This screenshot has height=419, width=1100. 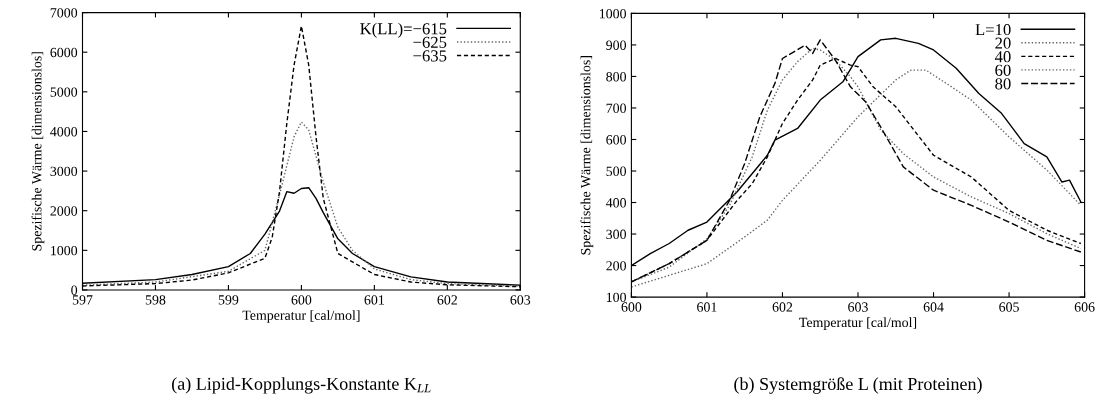 I want to click on x-tick-label: 597, so click(x=82, y=300).